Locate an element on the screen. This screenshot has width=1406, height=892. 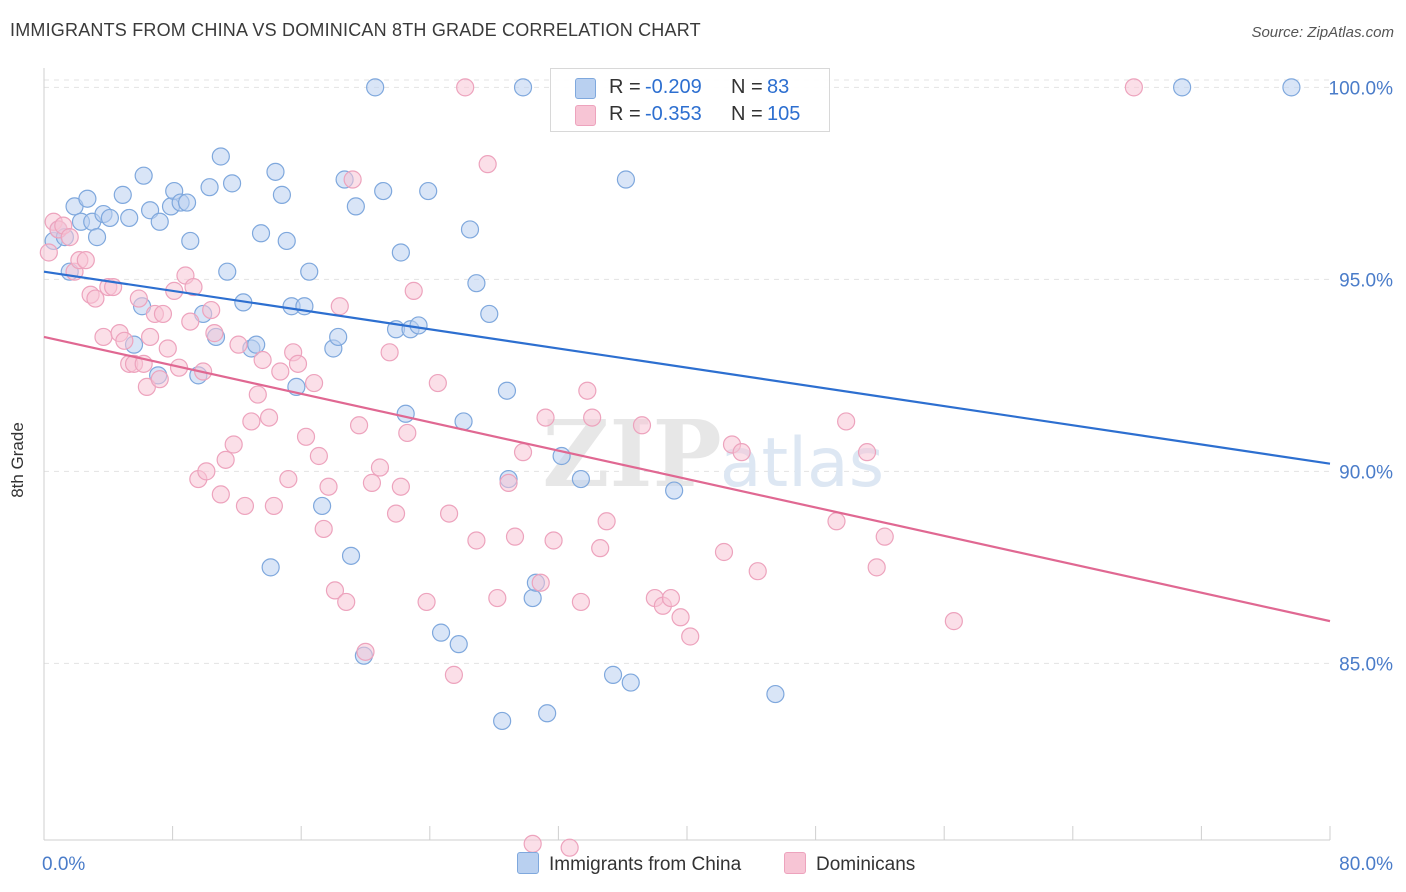
bottom-legend-china: Immigrants from China is located at coordinates (629, 864).